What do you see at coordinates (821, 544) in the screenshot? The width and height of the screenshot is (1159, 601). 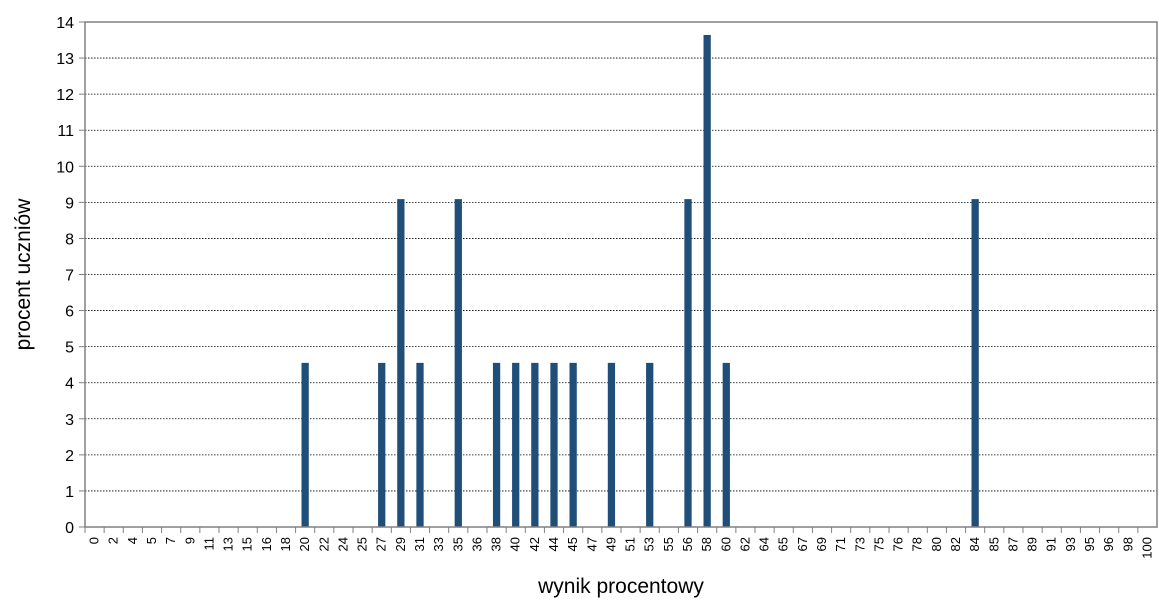 I see `x-tick-label: 69` at bounding box center [821, 544].